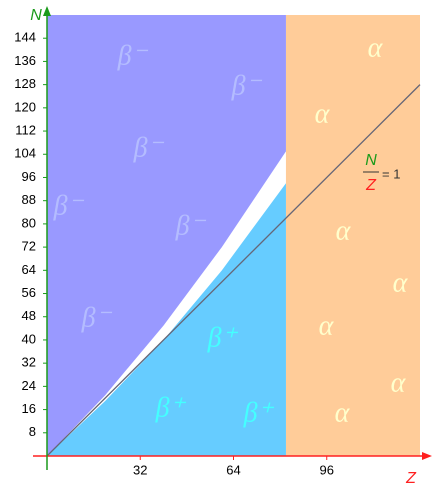 This screenshot has height=501, width=436. I want to click on y-tick-label: 80, so click(29, 222).